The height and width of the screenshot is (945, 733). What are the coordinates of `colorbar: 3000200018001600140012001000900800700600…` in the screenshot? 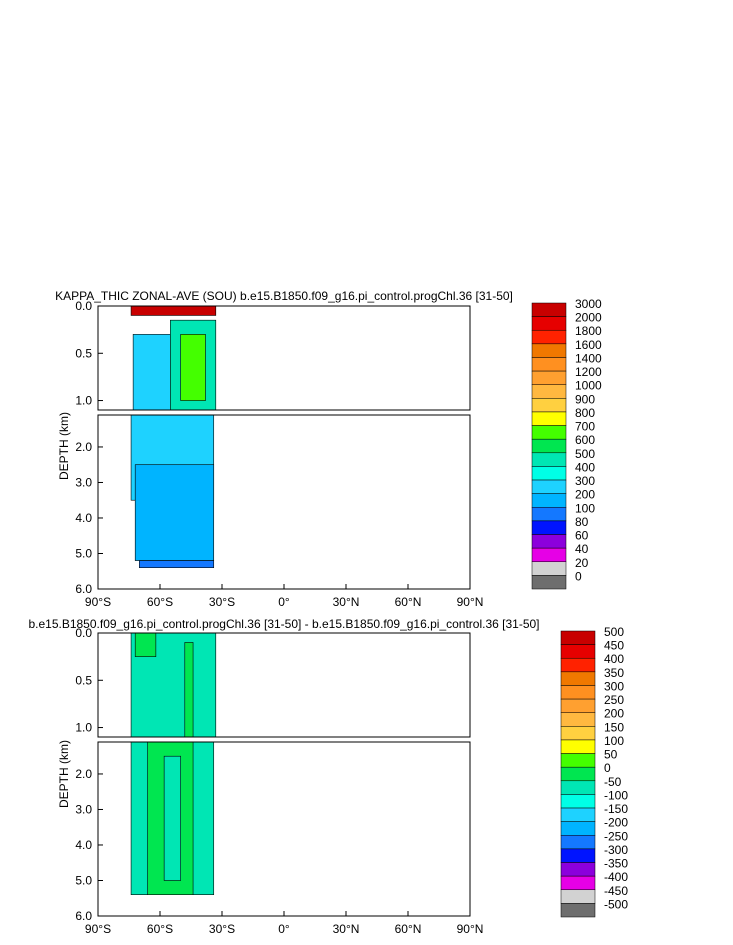 It's located at (566, 443).